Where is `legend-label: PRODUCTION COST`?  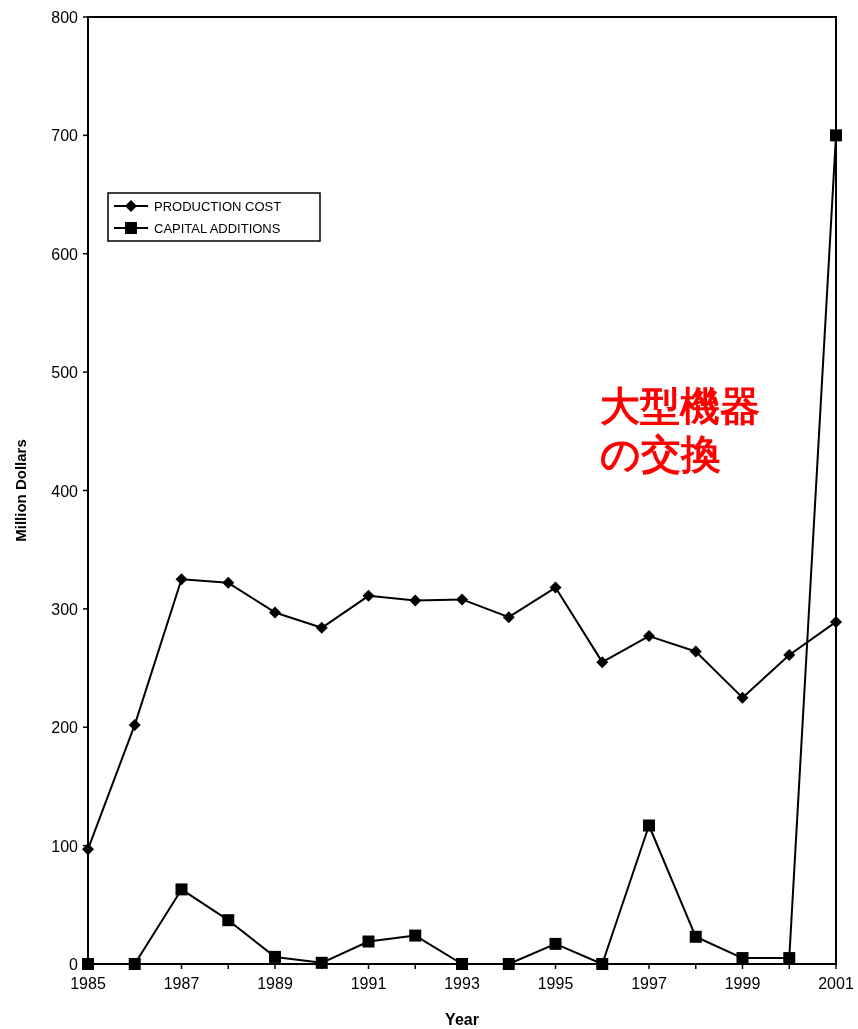
legend-label: PRODUCTION COST is located at coordinates (218, 206).